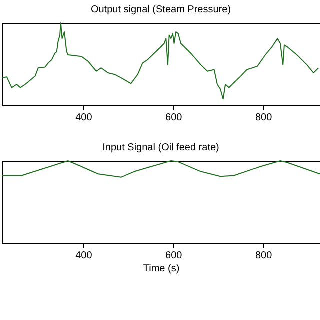  I want to click on chart-title: Input Signal (Oil feed rate), so click(161, 148).